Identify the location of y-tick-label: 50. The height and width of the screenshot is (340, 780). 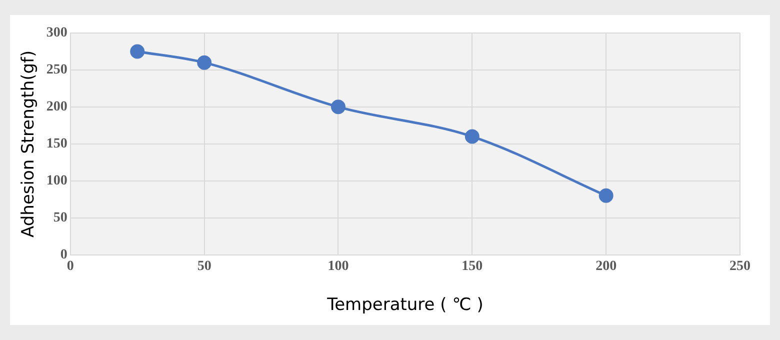
(60, 218).